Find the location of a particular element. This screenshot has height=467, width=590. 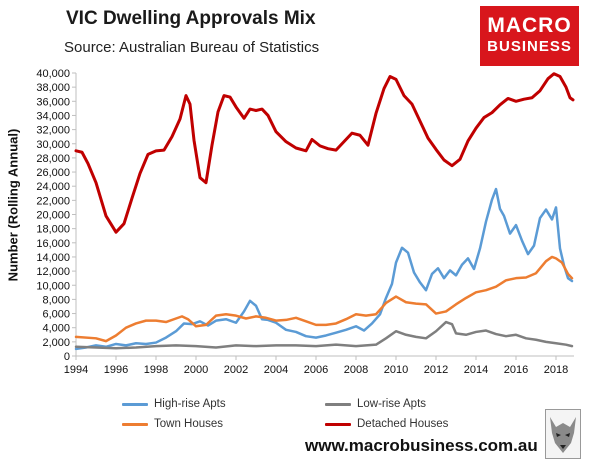

x-tick-label: 2004 is located at coordinates (276, 370).